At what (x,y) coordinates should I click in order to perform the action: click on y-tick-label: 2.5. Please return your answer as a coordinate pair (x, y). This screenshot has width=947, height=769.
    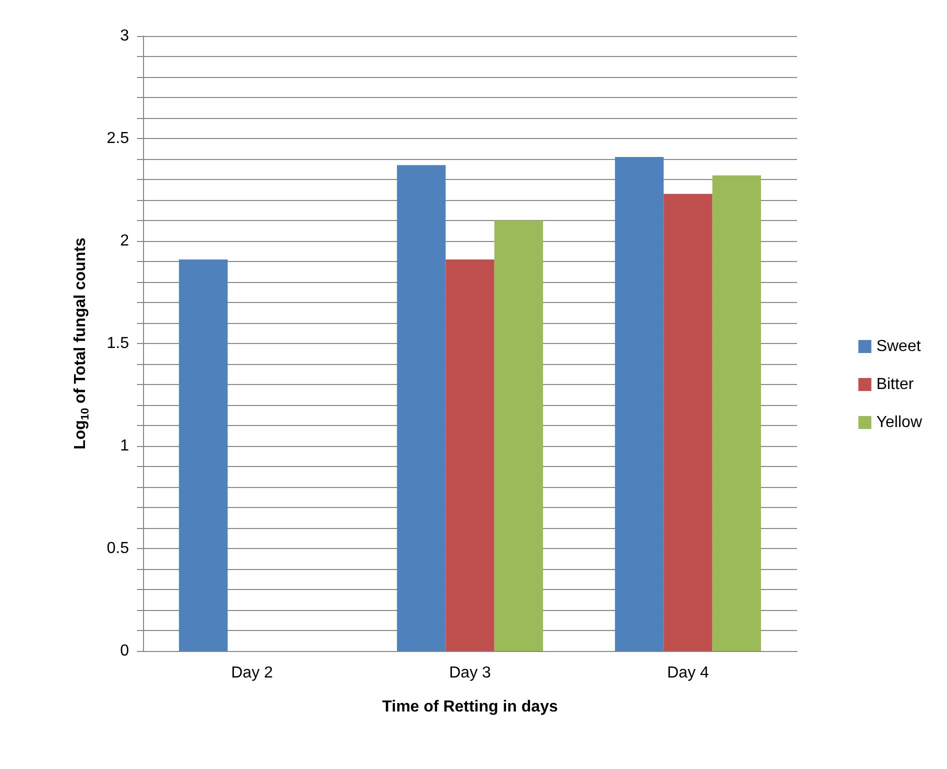
    Looking at the image, I should click on (118, 138).